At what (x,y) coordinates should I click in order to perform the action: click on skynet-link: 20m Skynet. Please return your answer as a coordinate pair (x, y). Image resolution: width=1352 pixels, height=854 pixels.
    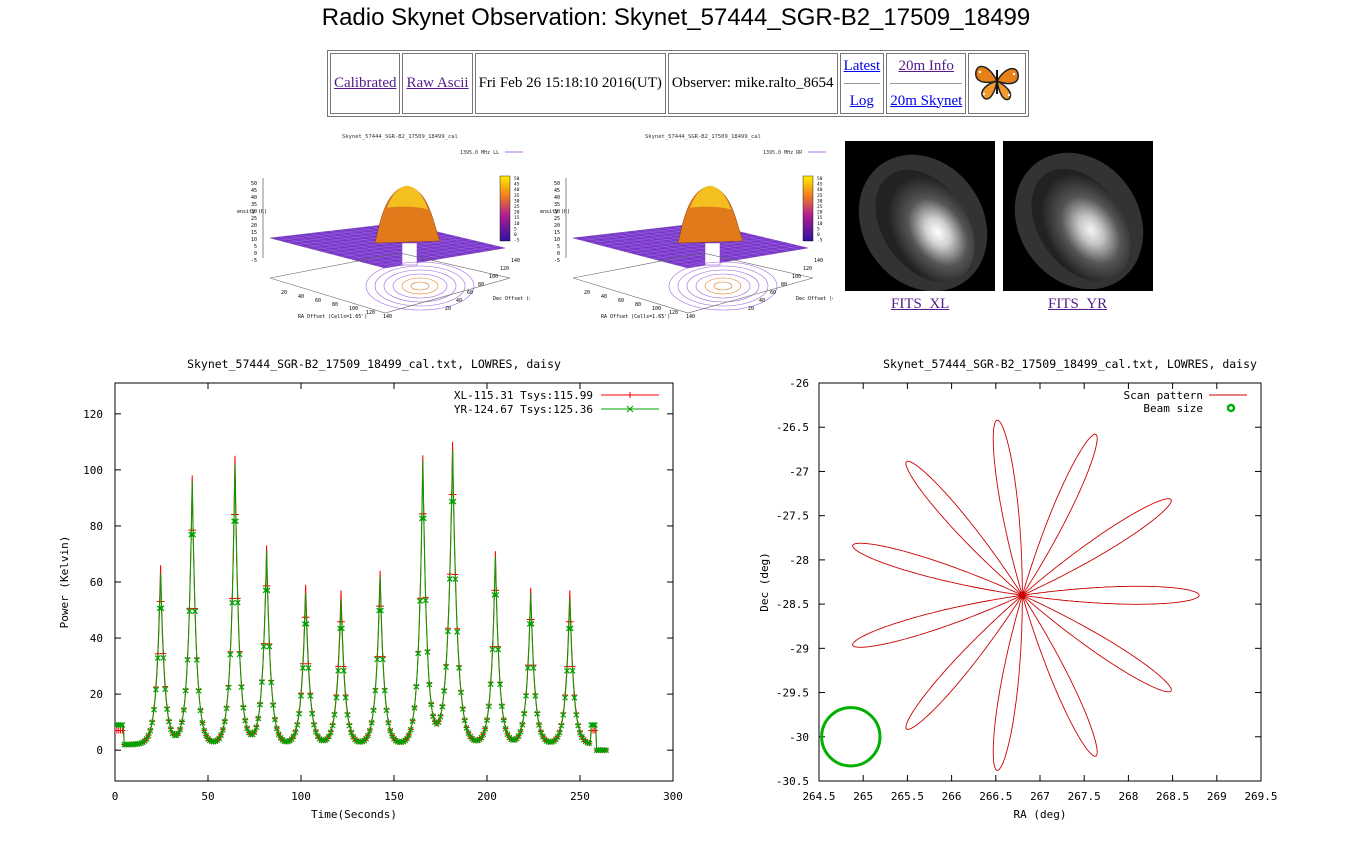
    Looking at the image, I should click on (926, 100).